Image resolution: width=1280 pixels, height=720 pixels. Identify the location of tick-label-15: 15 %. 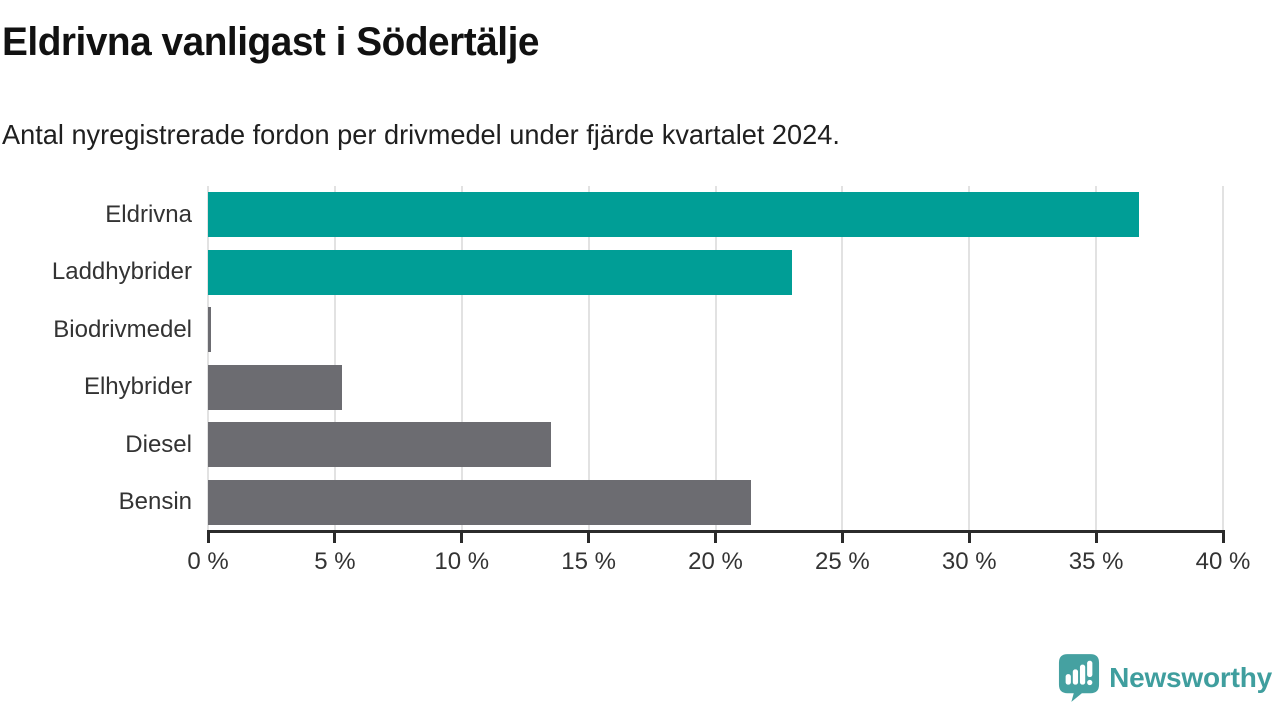
(588, 561).